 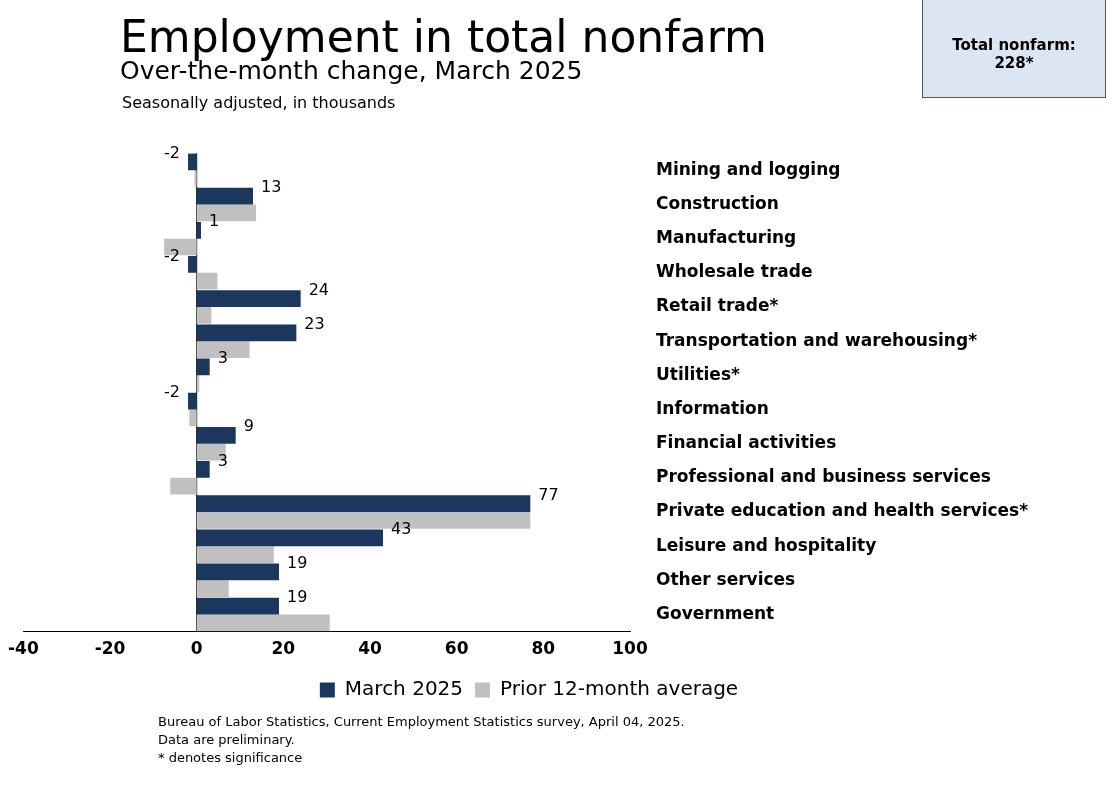 What do you see at coordinates (715, 612) in the screenshot?
I see `y-tick-label: Government` at bounding box center [715, 612].